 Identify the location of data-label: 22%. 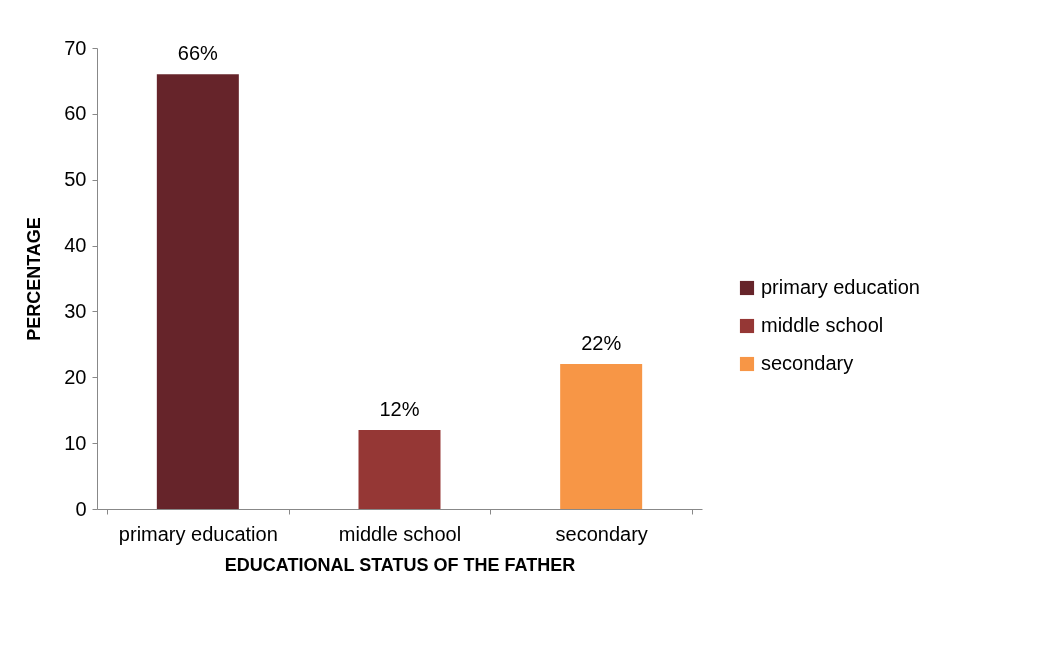
(601, 343).